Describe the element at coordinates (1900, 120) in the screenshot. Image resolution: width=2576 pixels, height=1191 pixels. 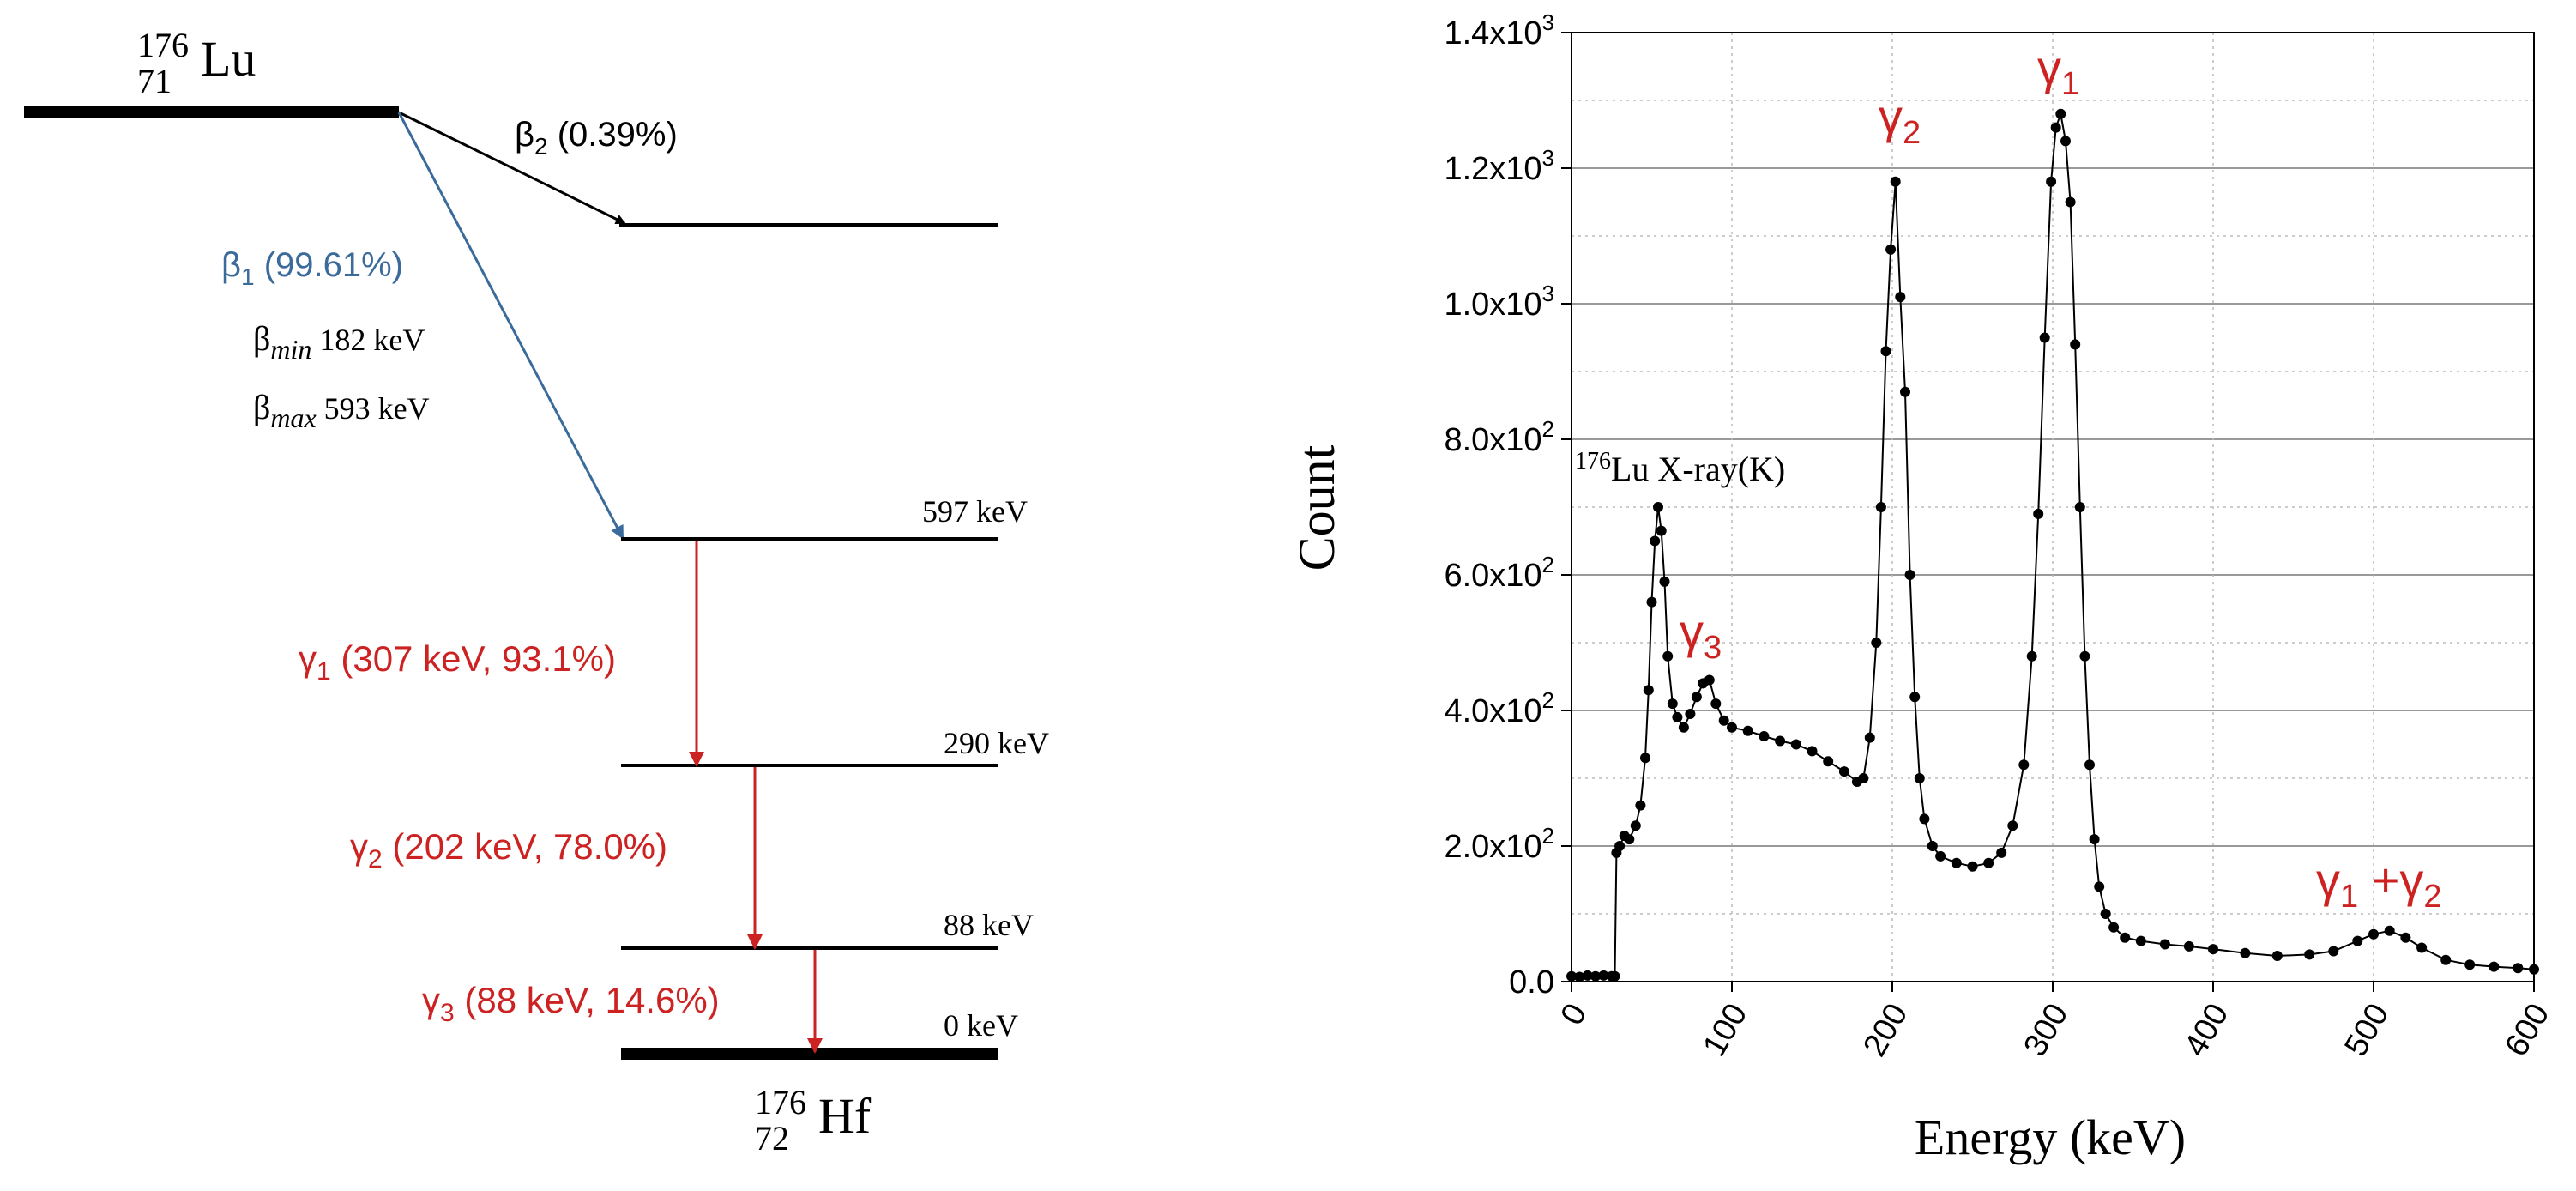
I see `gamma2-peak-annotation: γ2` at that location.